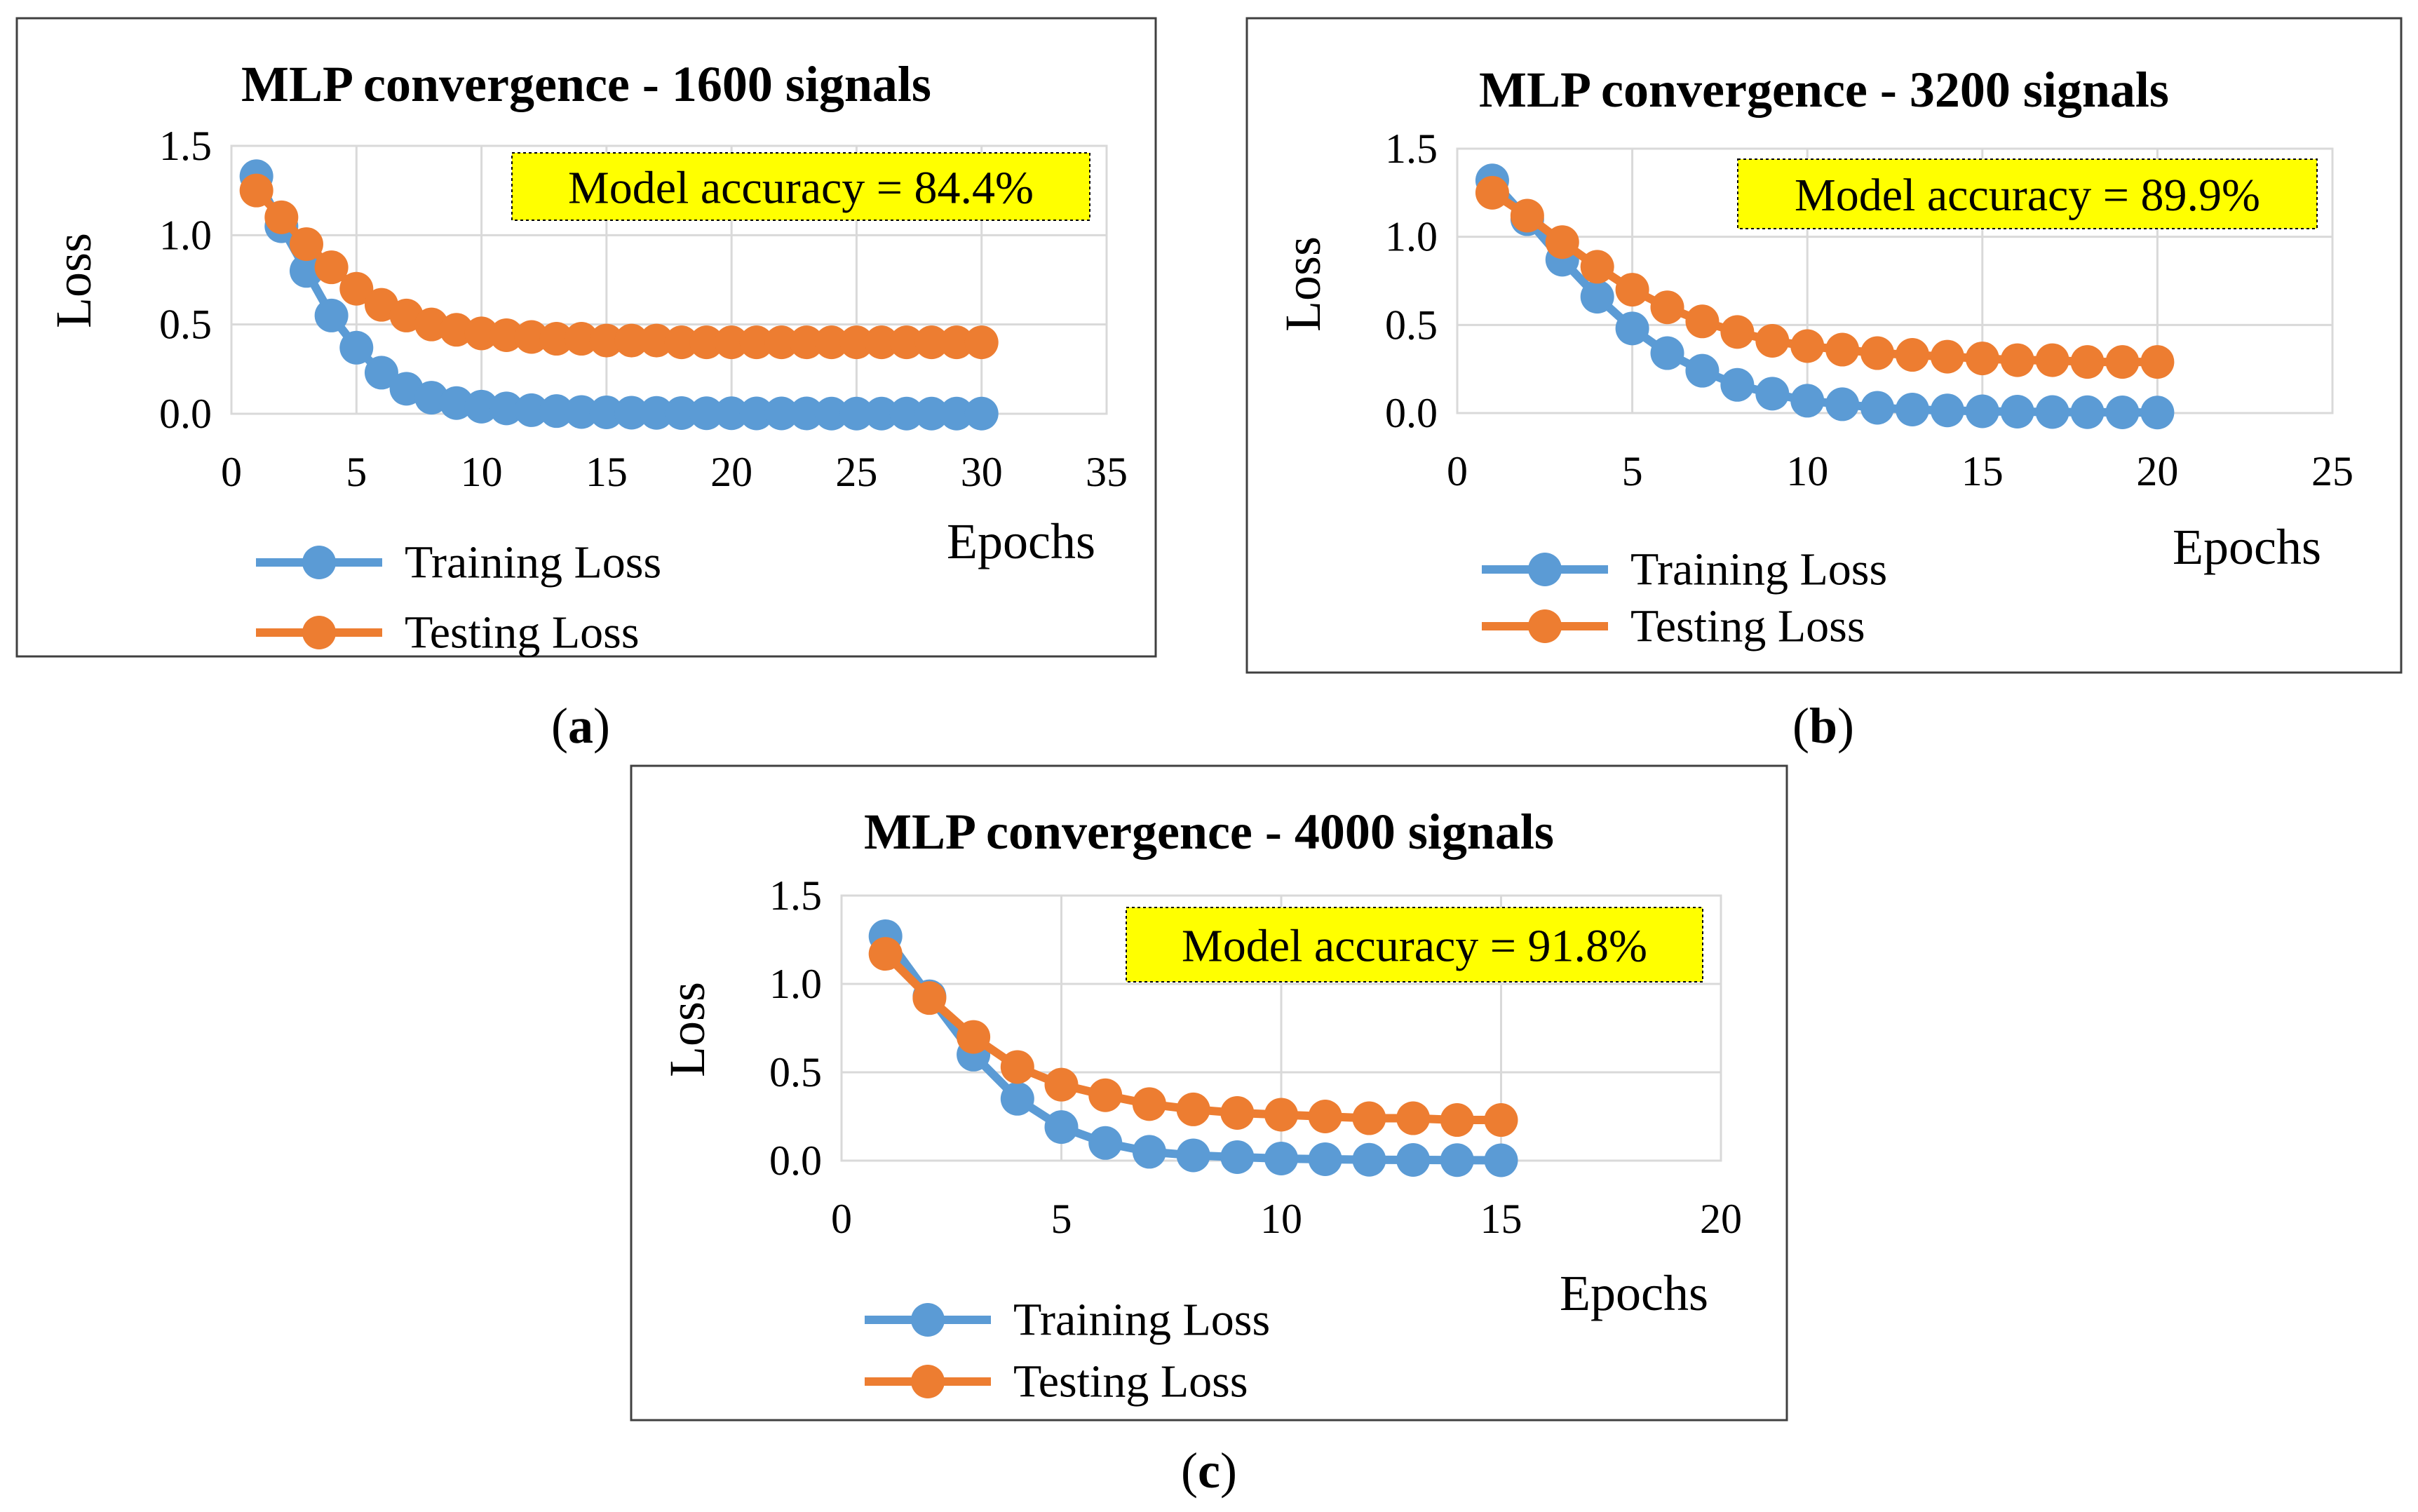 This screenshot has height=1512, width=2418. What do you see at coordinates (1107, 472) in the screenshot?
I see `x-tick-label: 35` at bounding box center [1107, 472].